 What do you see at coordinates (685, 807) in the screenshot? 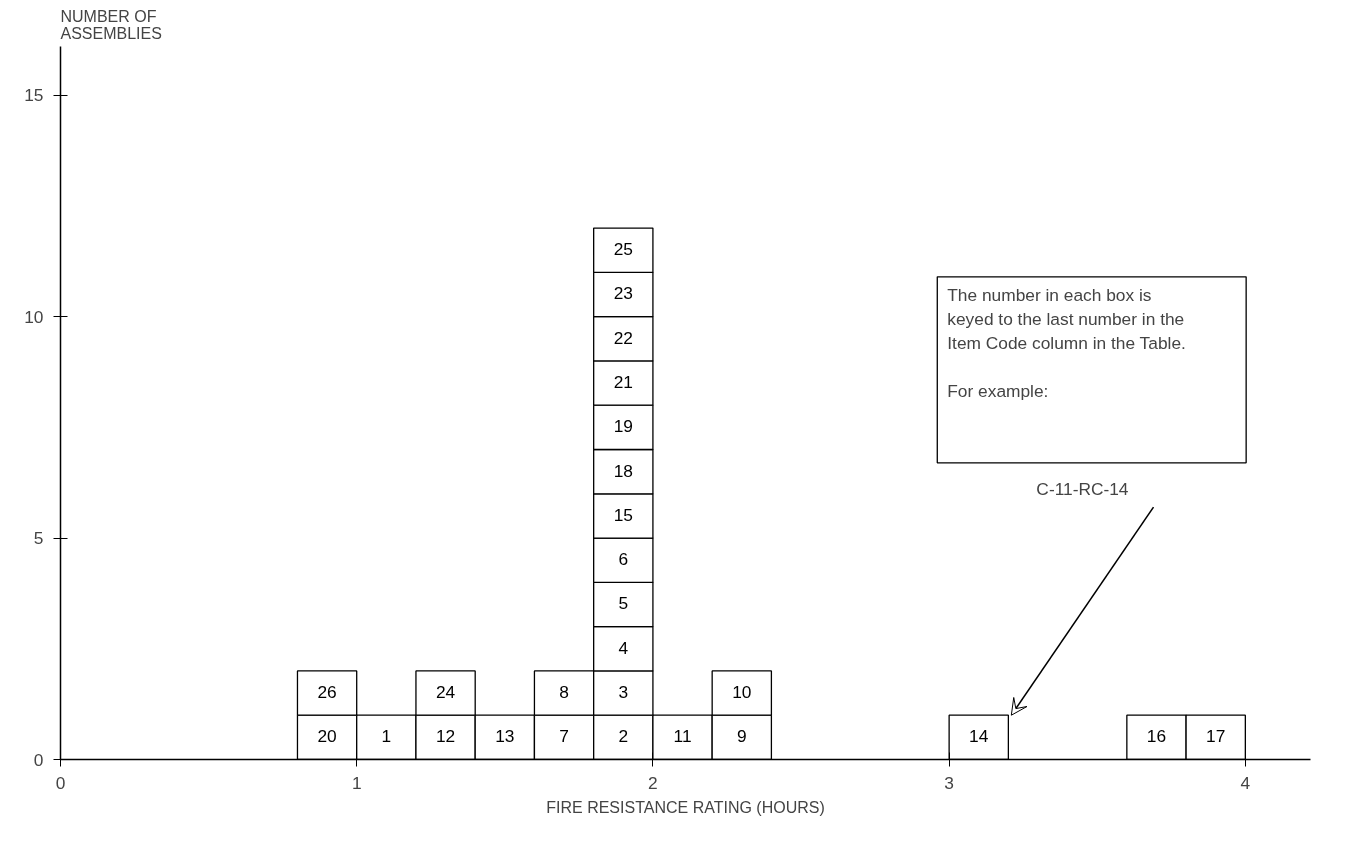
I see `x-axis-title: FIRE RESISTANCE RATING (HOURS)` at bounding box center [685, 807].